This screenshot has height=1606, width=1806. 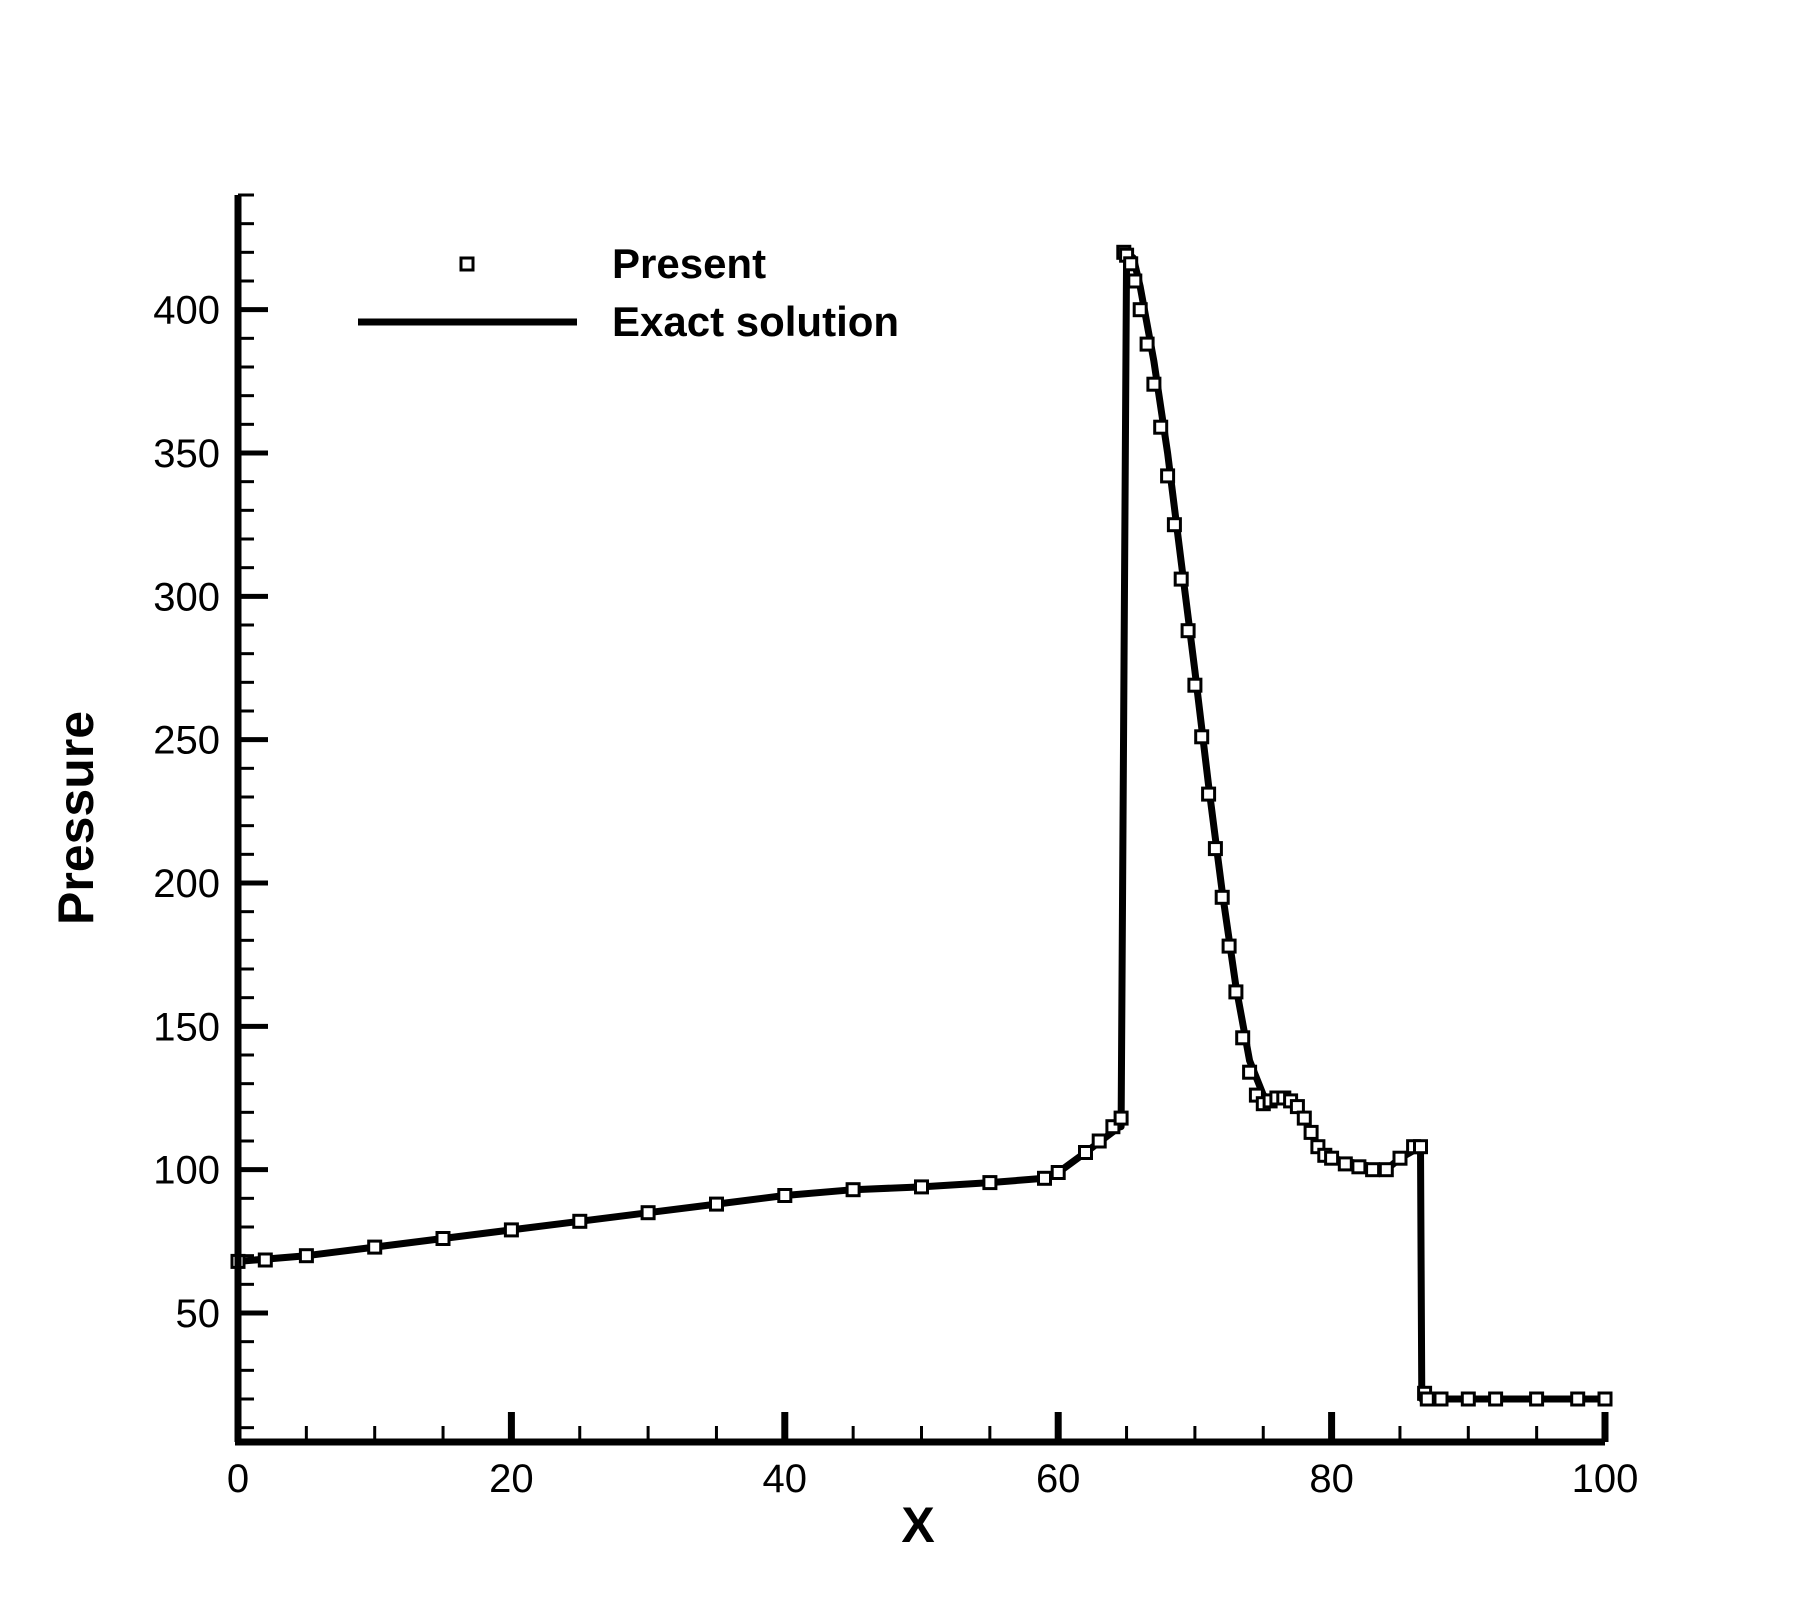 I want to click on legend-present-marker, so click(x=467, y=264).